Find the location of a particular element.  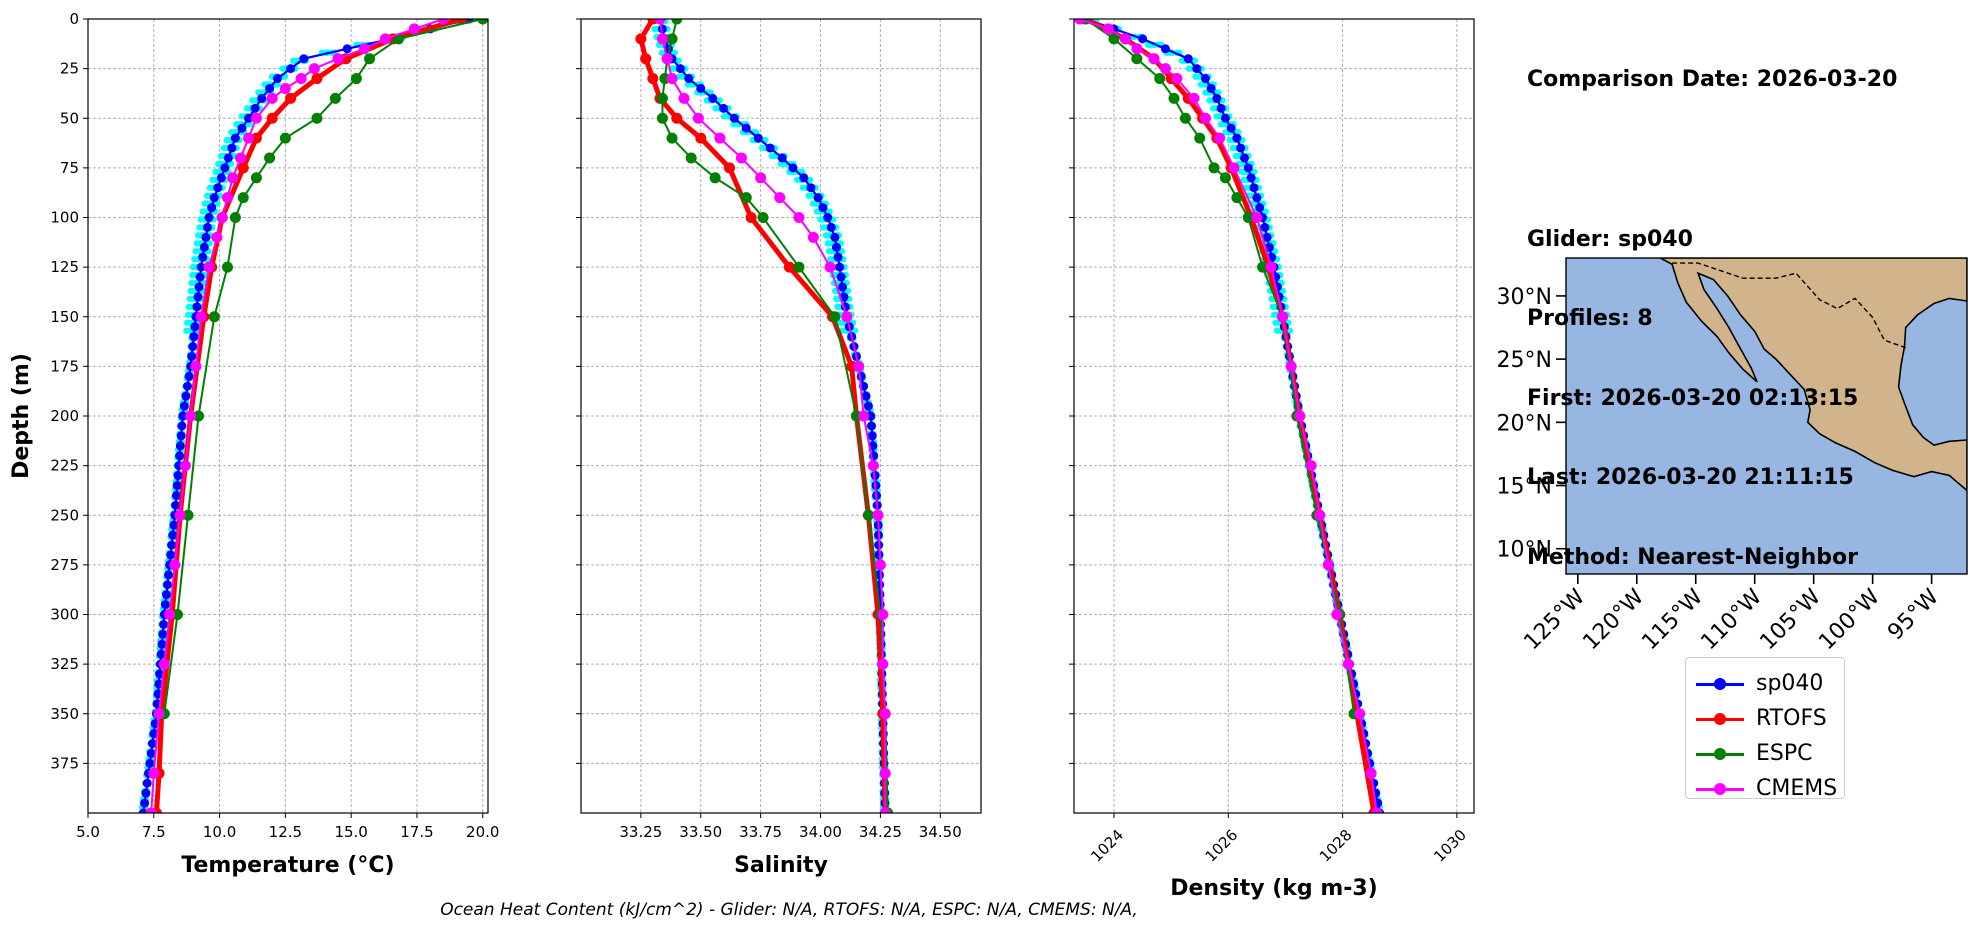

x-tick-label: 10.0 is located at coordinates (219, 832).